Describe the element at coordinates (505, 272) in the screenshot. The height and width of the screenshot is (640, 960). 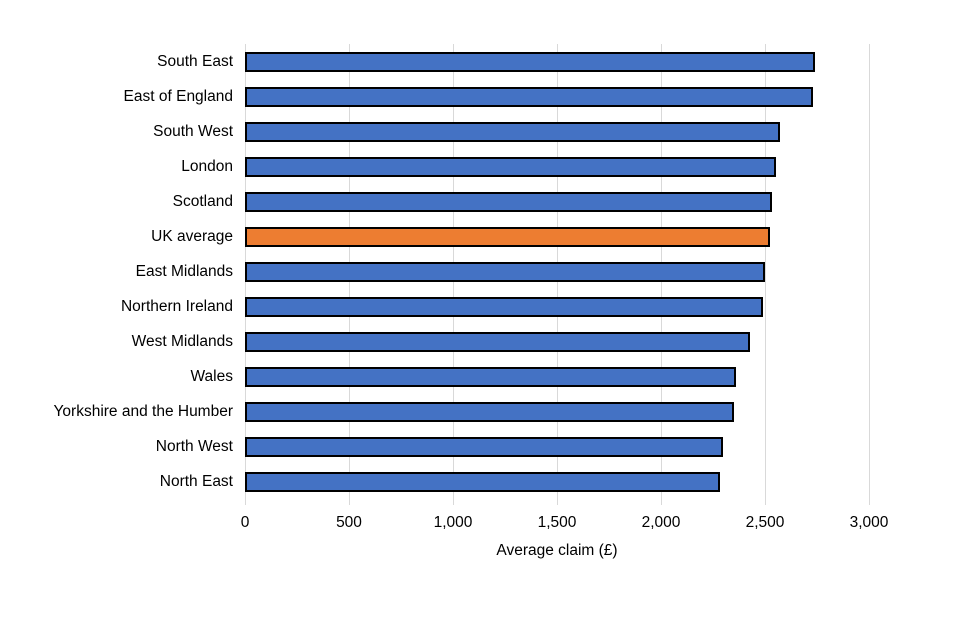
I see `bar-east-midlands` at that location.